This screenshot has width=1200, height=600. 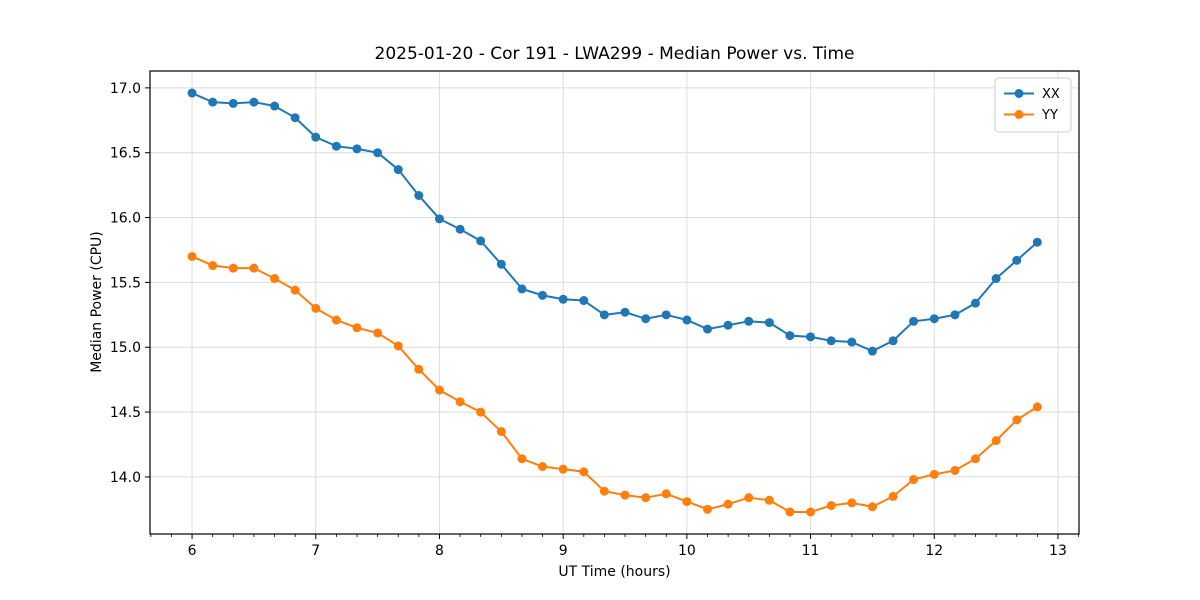 I want to click on legend-marker-xx, so click(x=1019, y=93).